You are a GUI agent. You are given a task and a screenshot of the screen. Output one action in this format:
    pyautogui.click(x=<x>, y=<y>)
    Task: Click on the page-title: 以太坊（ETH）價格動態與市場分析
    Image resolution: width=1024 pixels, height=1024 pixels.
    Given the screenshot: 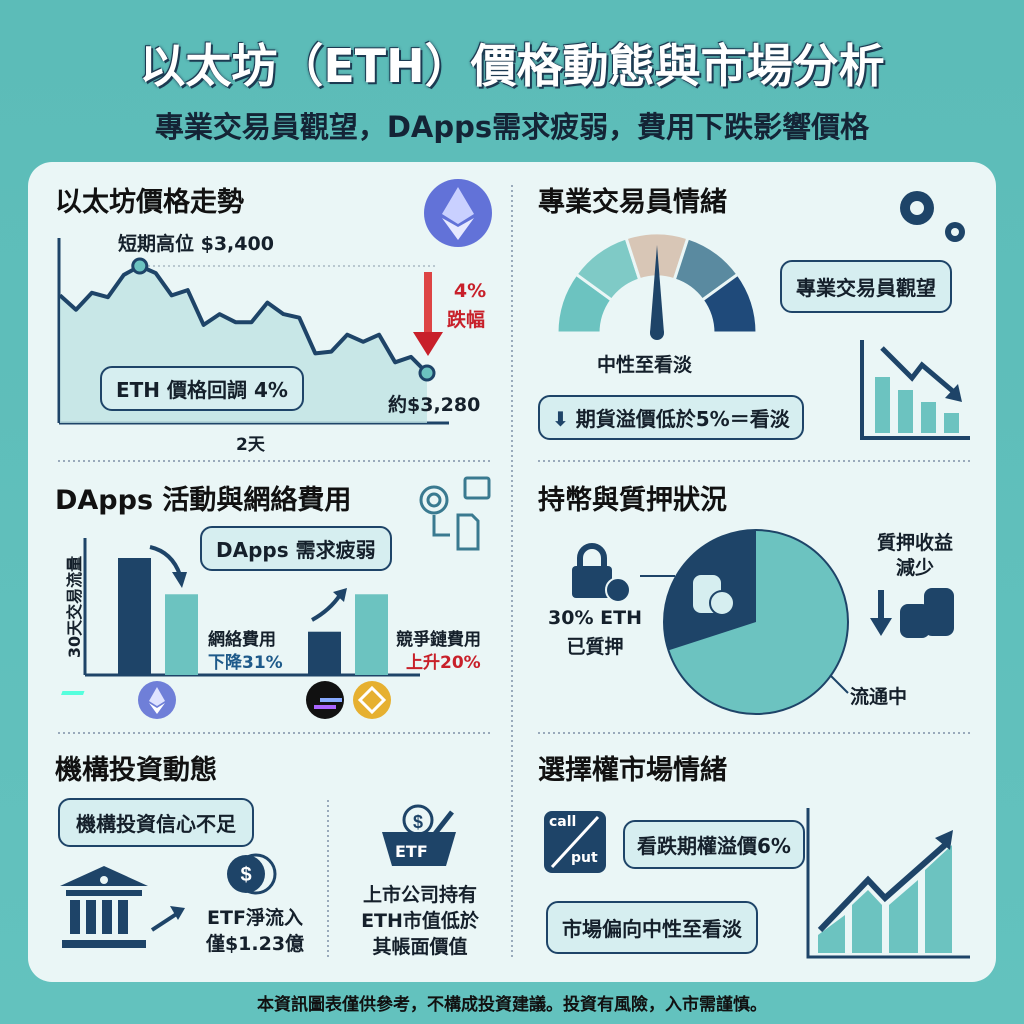 What is the action you would take?
    pyautogui.click(x=512, y=66)
    